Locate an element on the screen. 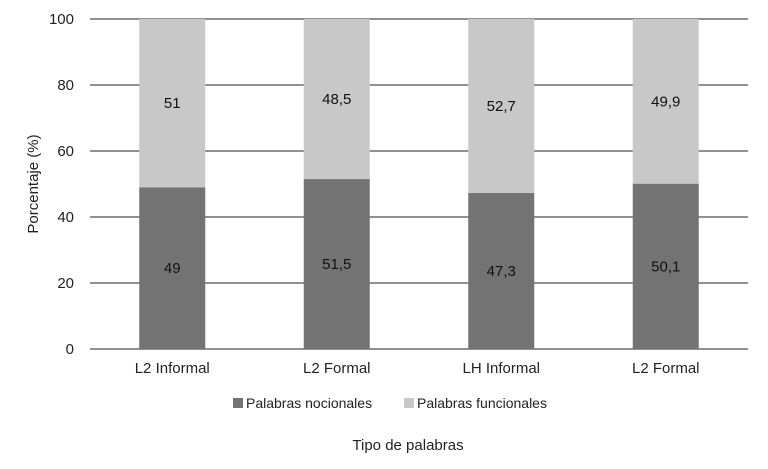 The width and height of the screenshot is (768, 469). legend: Palabras nocionales Palabras funcionales is located at coordinates (390, 403).